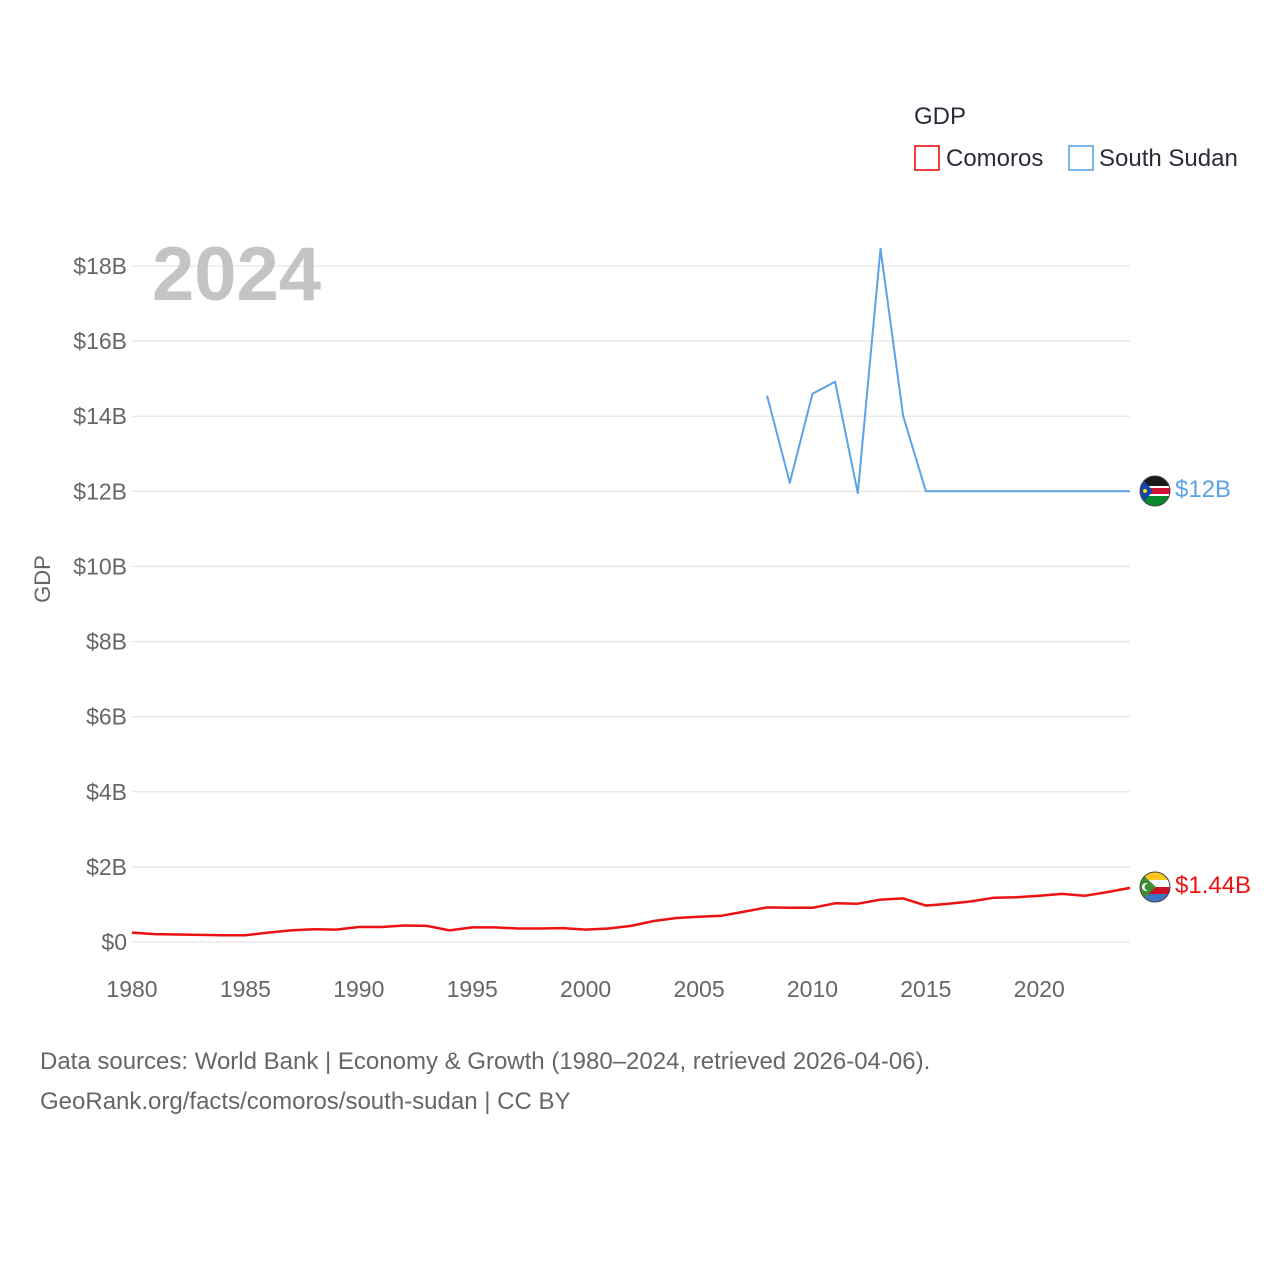  What do you see at coordinates (131, 989) in the screenshot?
I see `x-tick-label: 1980` at bounding box center [131, 989].